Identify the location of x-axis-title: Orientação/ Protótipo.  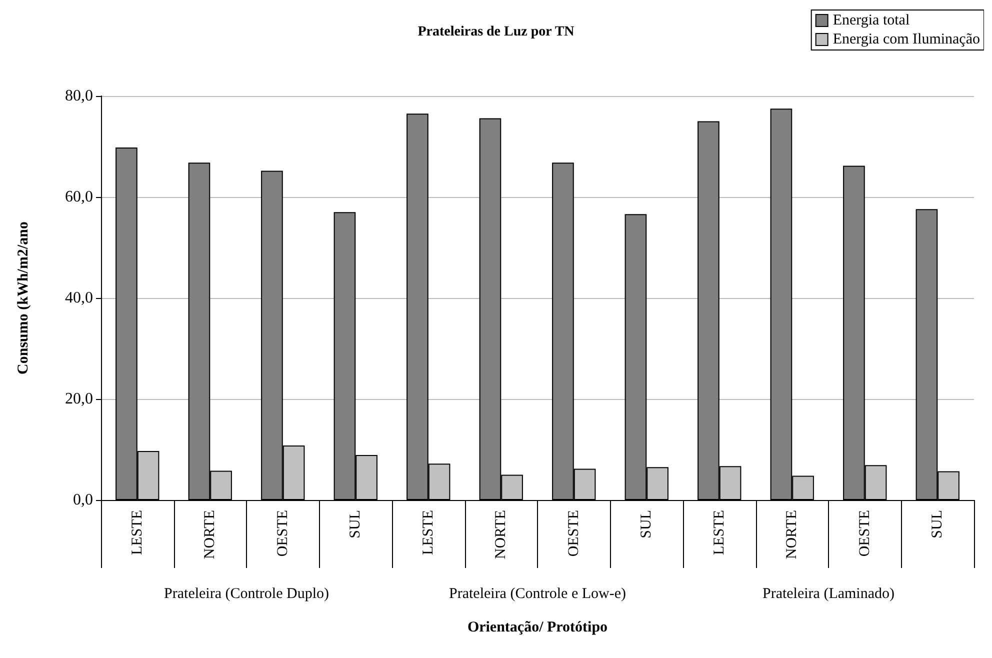
(537, 628).